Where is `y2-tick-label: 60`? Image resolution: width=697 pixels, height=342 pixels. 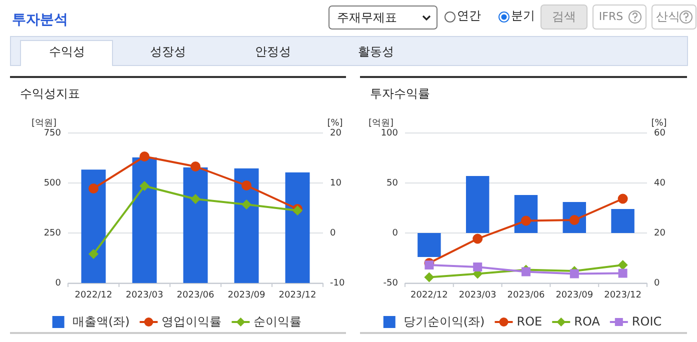
y2-tick-label: 60 is located at coordinates (660, 133).